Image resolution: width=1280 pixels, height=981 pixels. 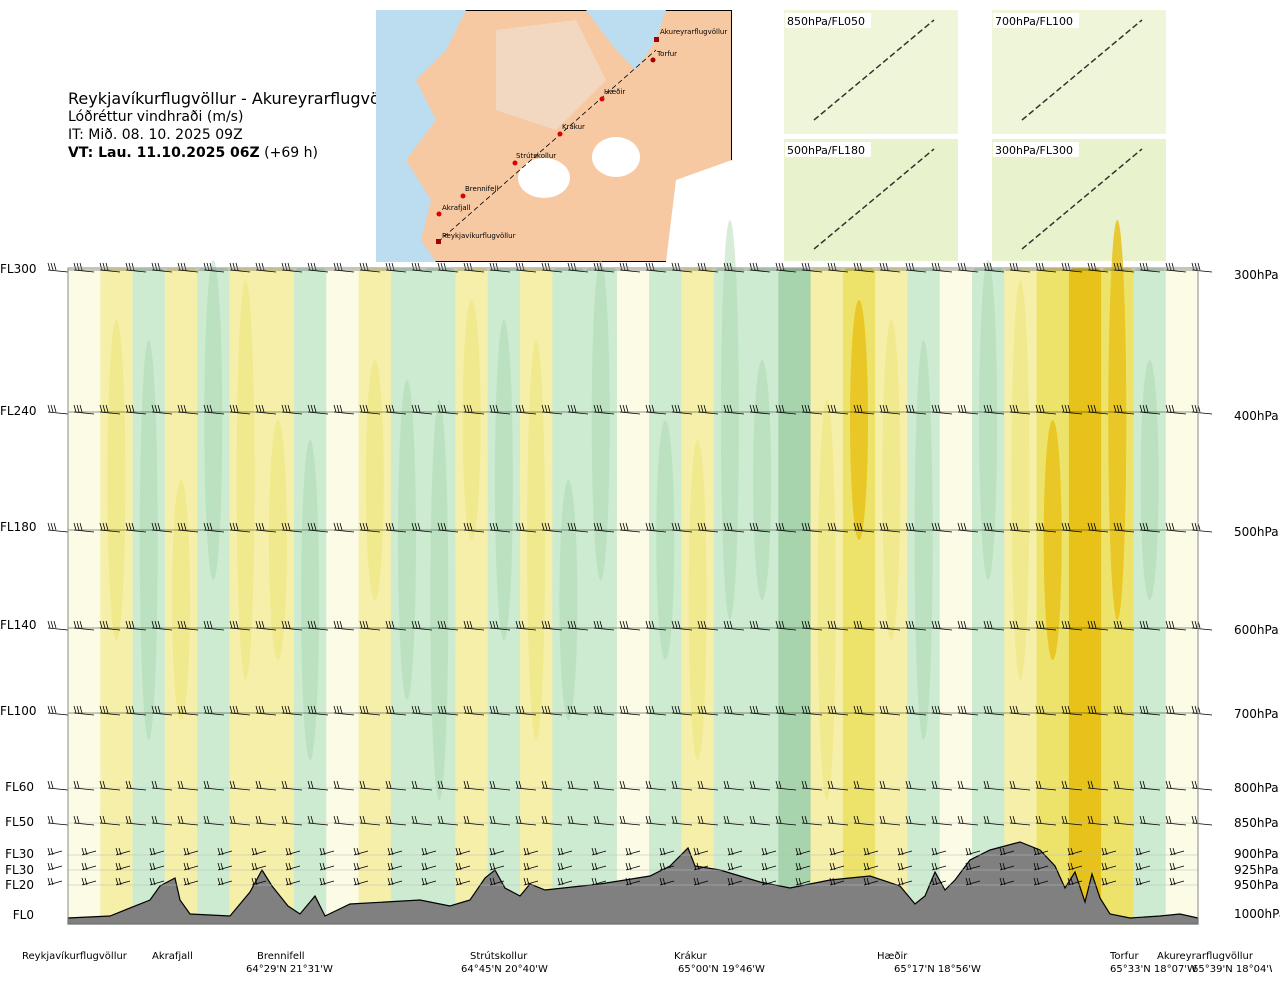 What do you see at coordinates (156, 117) in the screenshot?
I see `variable-subtitle: Lóðréttur vindhraði (m/s)` at bounding box center [156, 117].